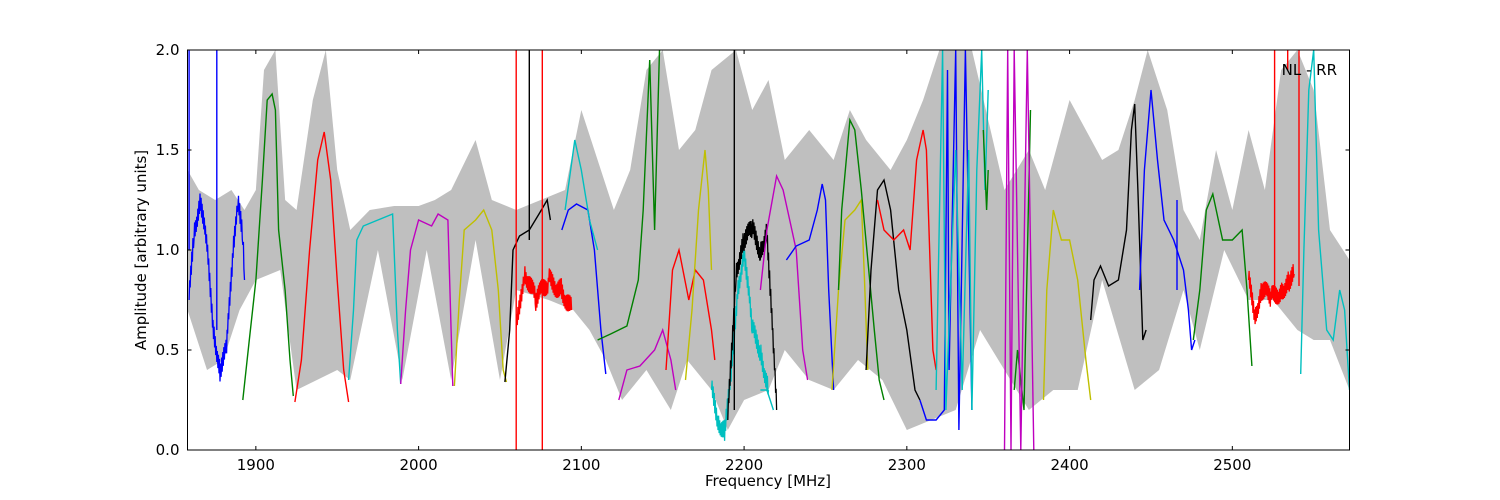 The width and height of the screenshot is (1500, 500). What do you see at coordinates (168, 150) in the screenshot?
I see `y-tick-label: 1.5` at bounding box center [168, 150].